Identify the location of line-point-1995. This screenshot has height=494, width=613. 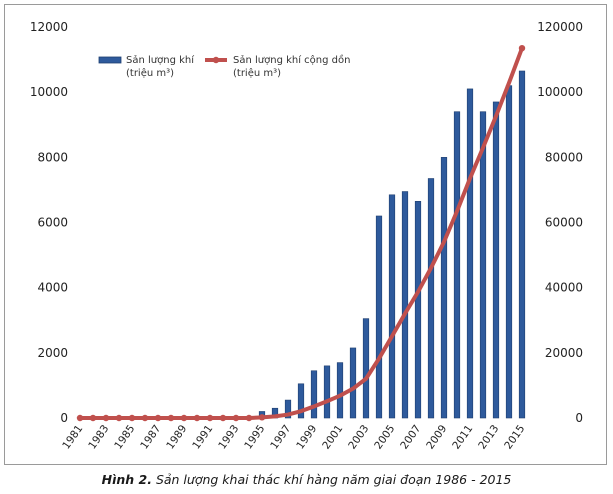
(262, 417).